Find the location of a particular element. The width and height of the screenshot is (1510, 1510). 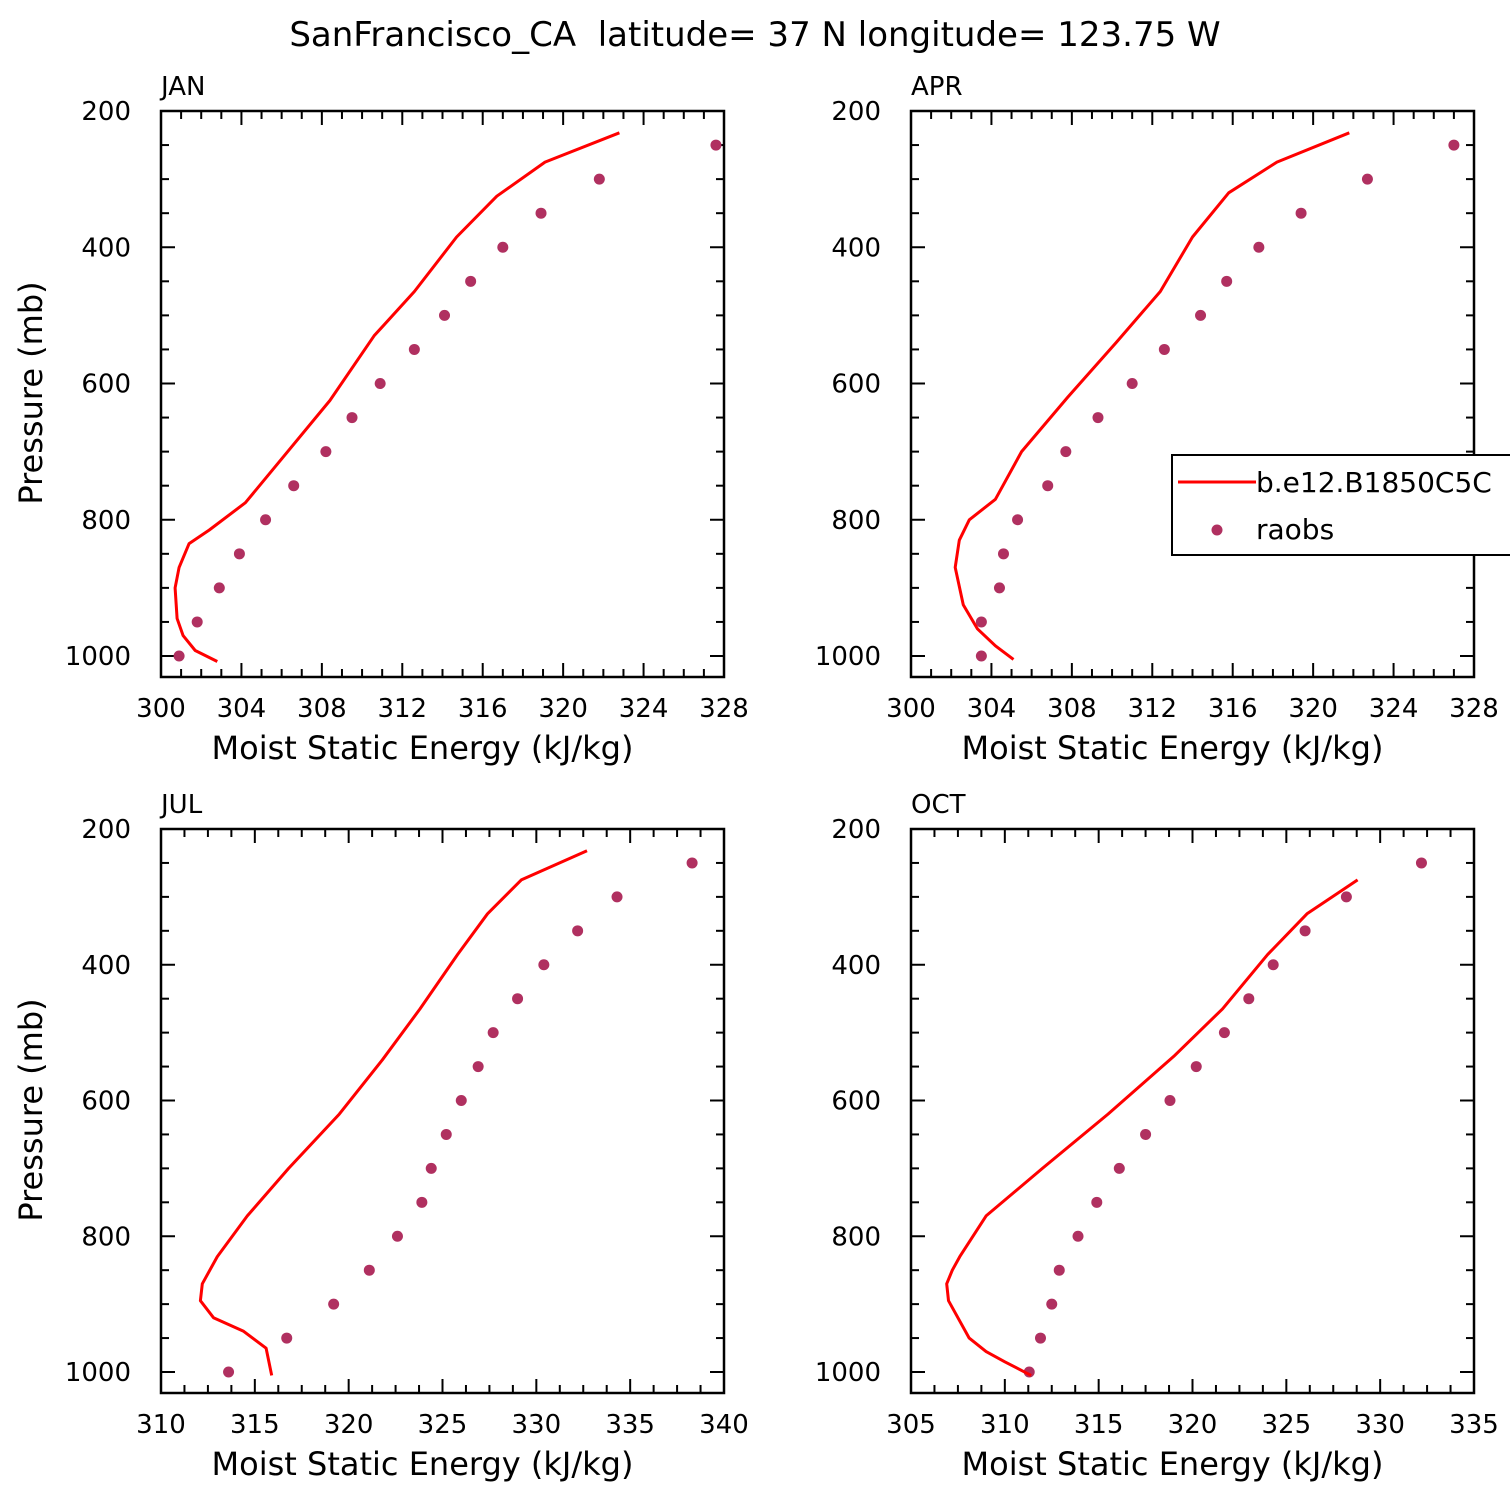

x-tick-label: 316 is located at coordinates (1233, 709).